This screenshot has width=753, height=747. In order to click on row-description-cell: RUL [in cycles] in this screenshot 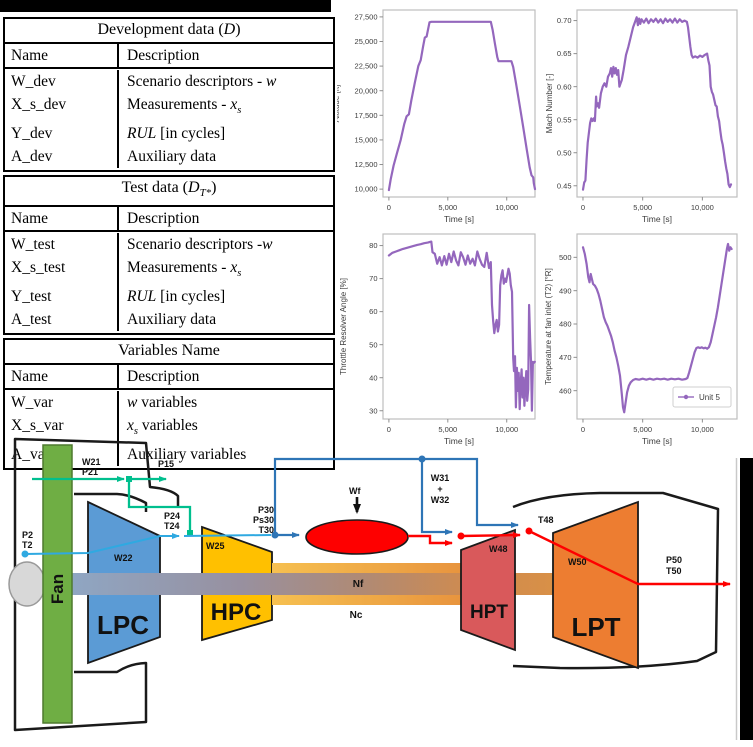, I will do `click(176, 134)`.